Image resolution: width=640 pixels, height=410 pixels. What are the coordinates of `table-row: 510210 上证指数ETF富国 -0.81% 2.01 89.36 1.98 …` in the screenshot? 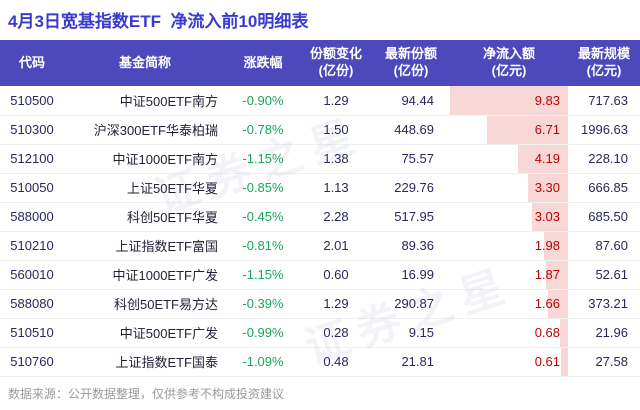 It's located at (320, 246).